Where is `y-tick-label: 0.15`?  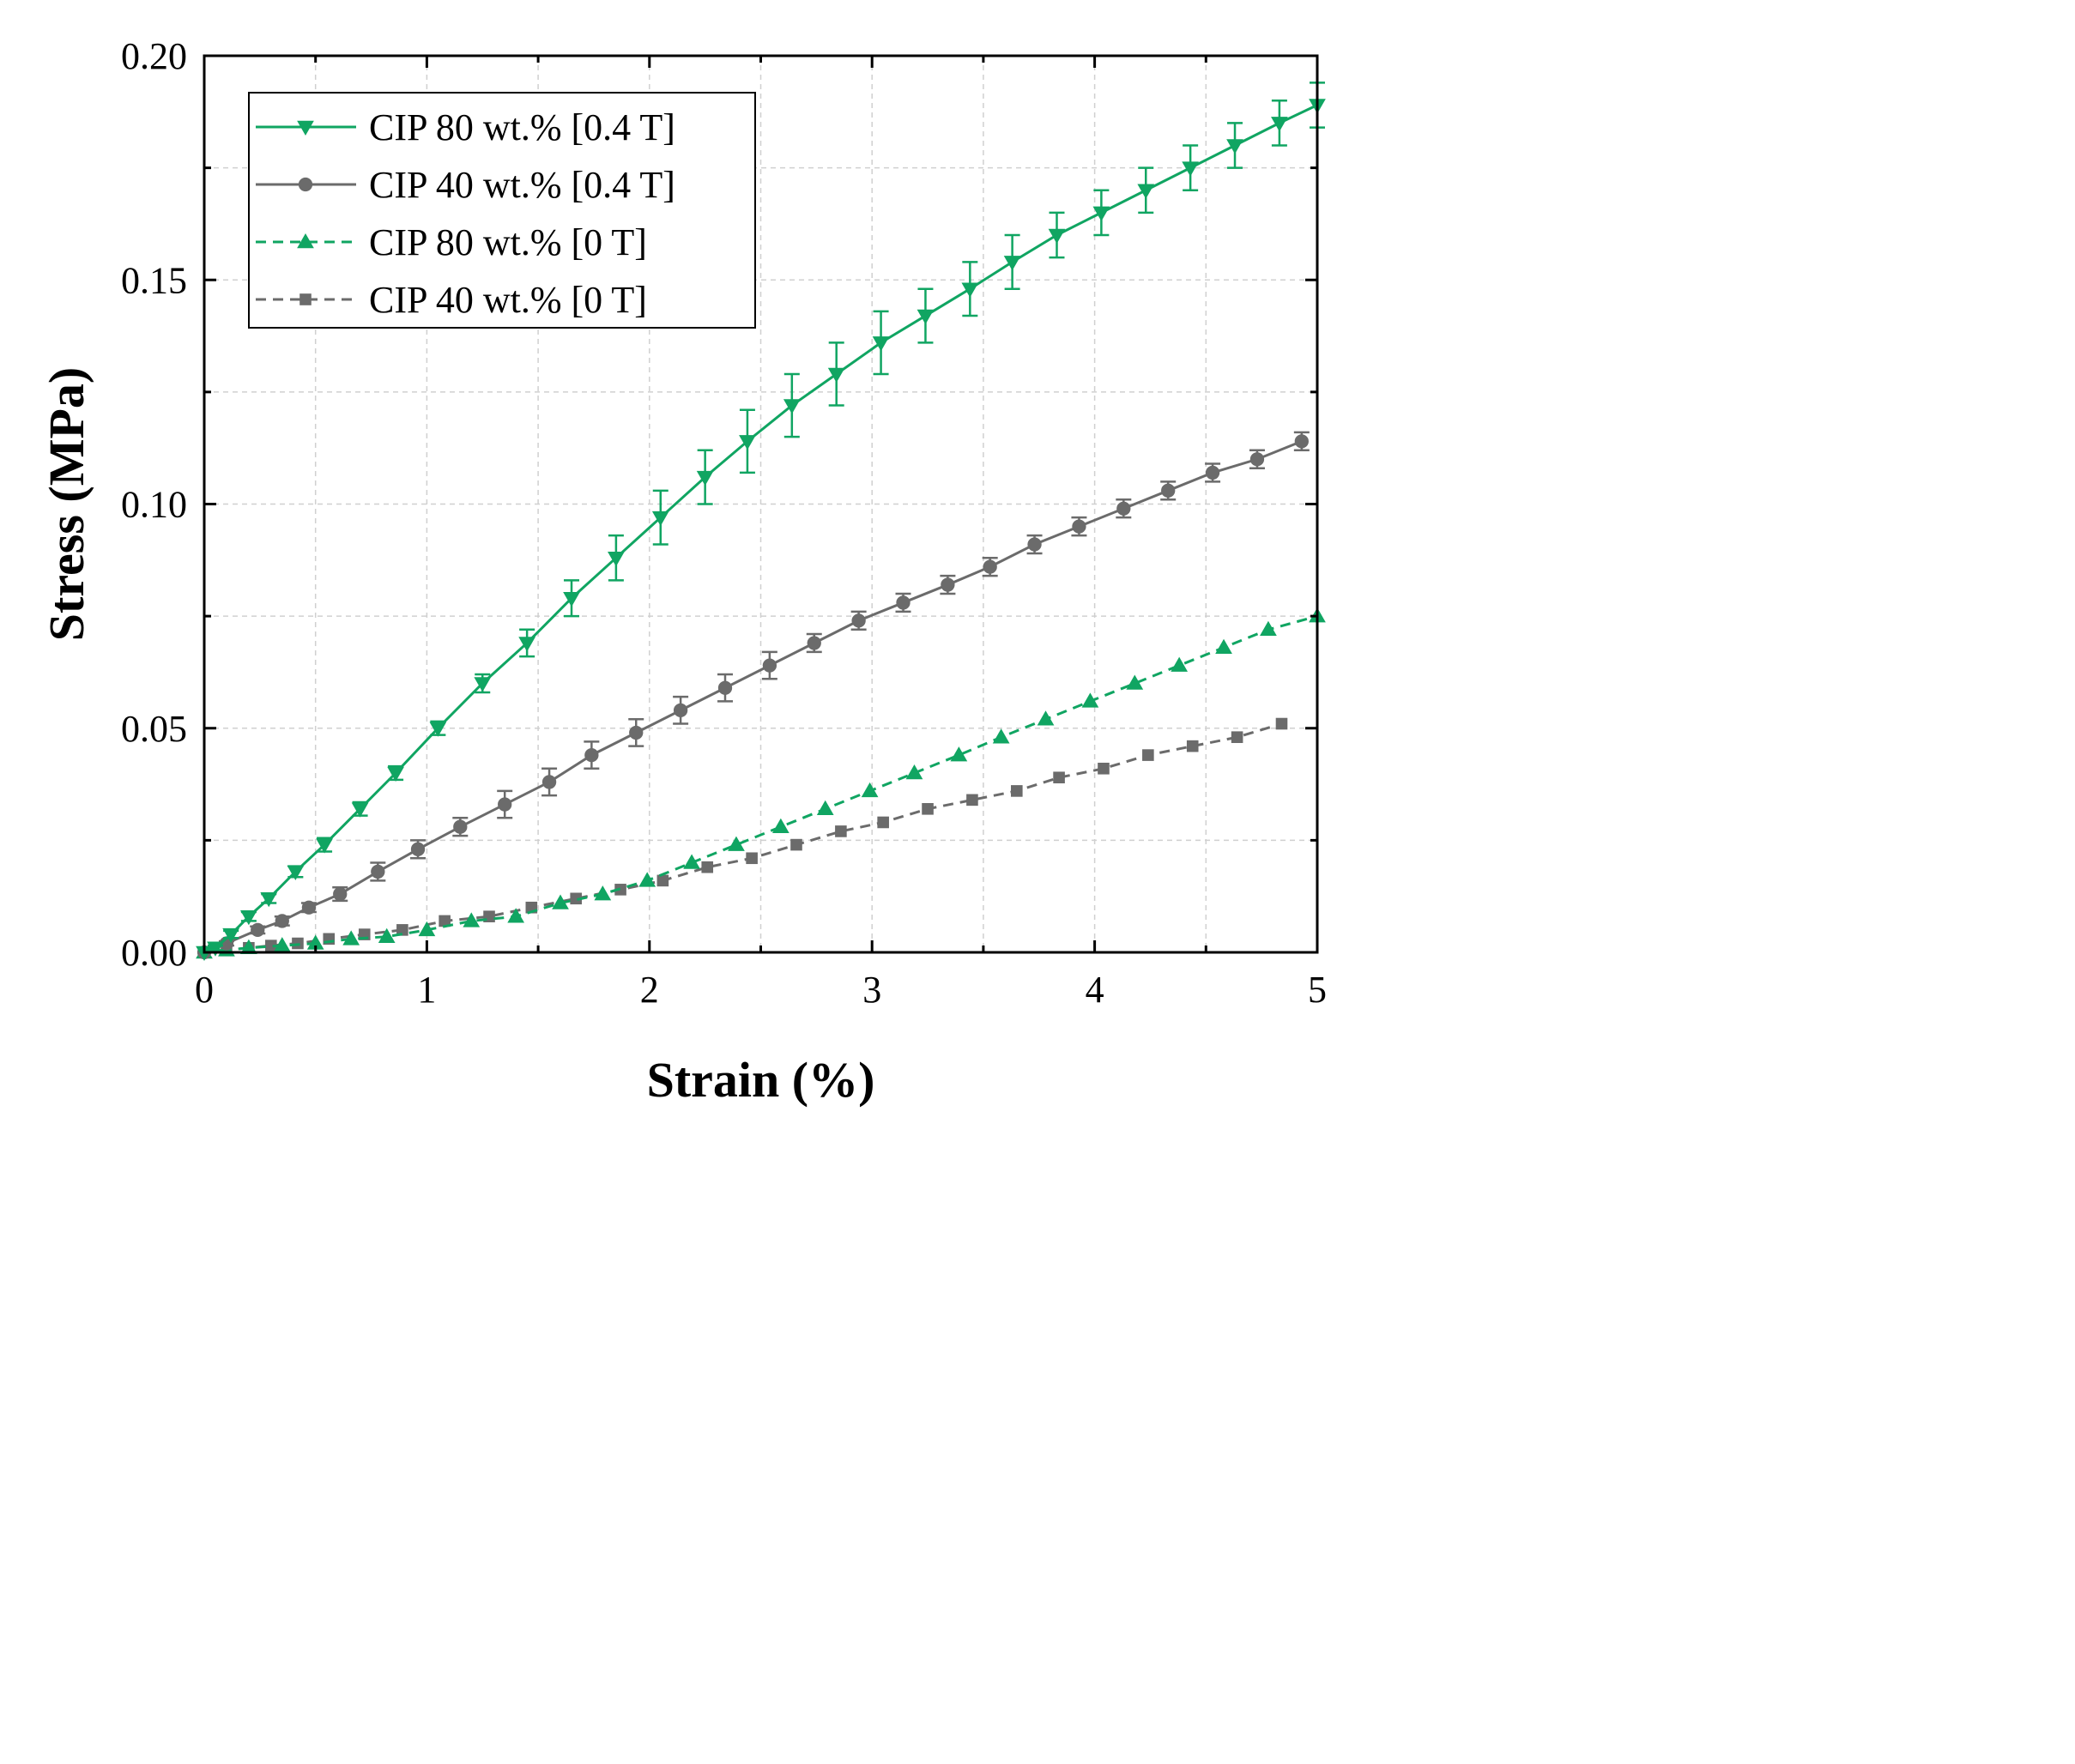
y-tick-label: 0.15 is located at coordinates (154, 280).